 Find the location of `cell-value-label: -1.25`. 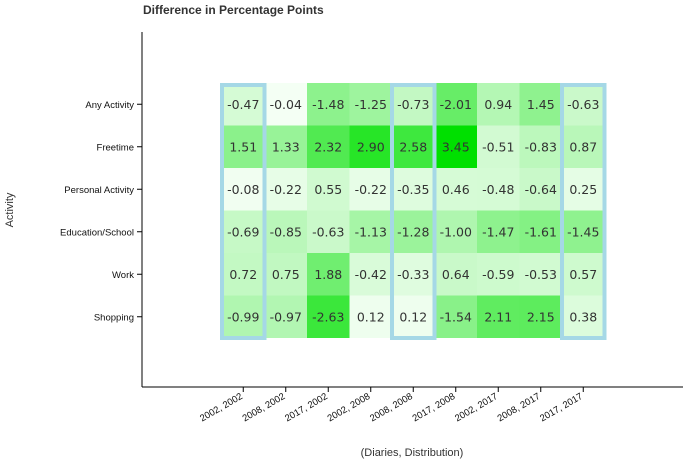

cell-value-label: -1.25 is located at coordinates (371, 104).